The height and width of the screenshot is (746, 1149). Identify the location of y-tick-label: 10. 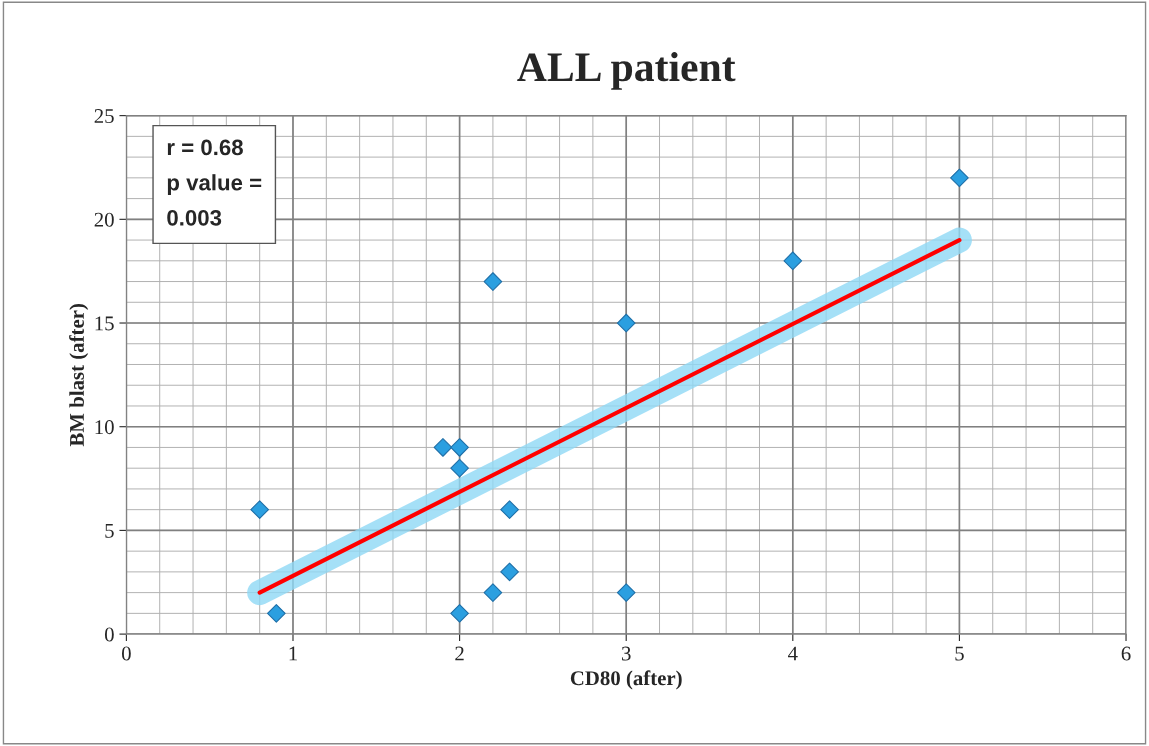
(104, 427).